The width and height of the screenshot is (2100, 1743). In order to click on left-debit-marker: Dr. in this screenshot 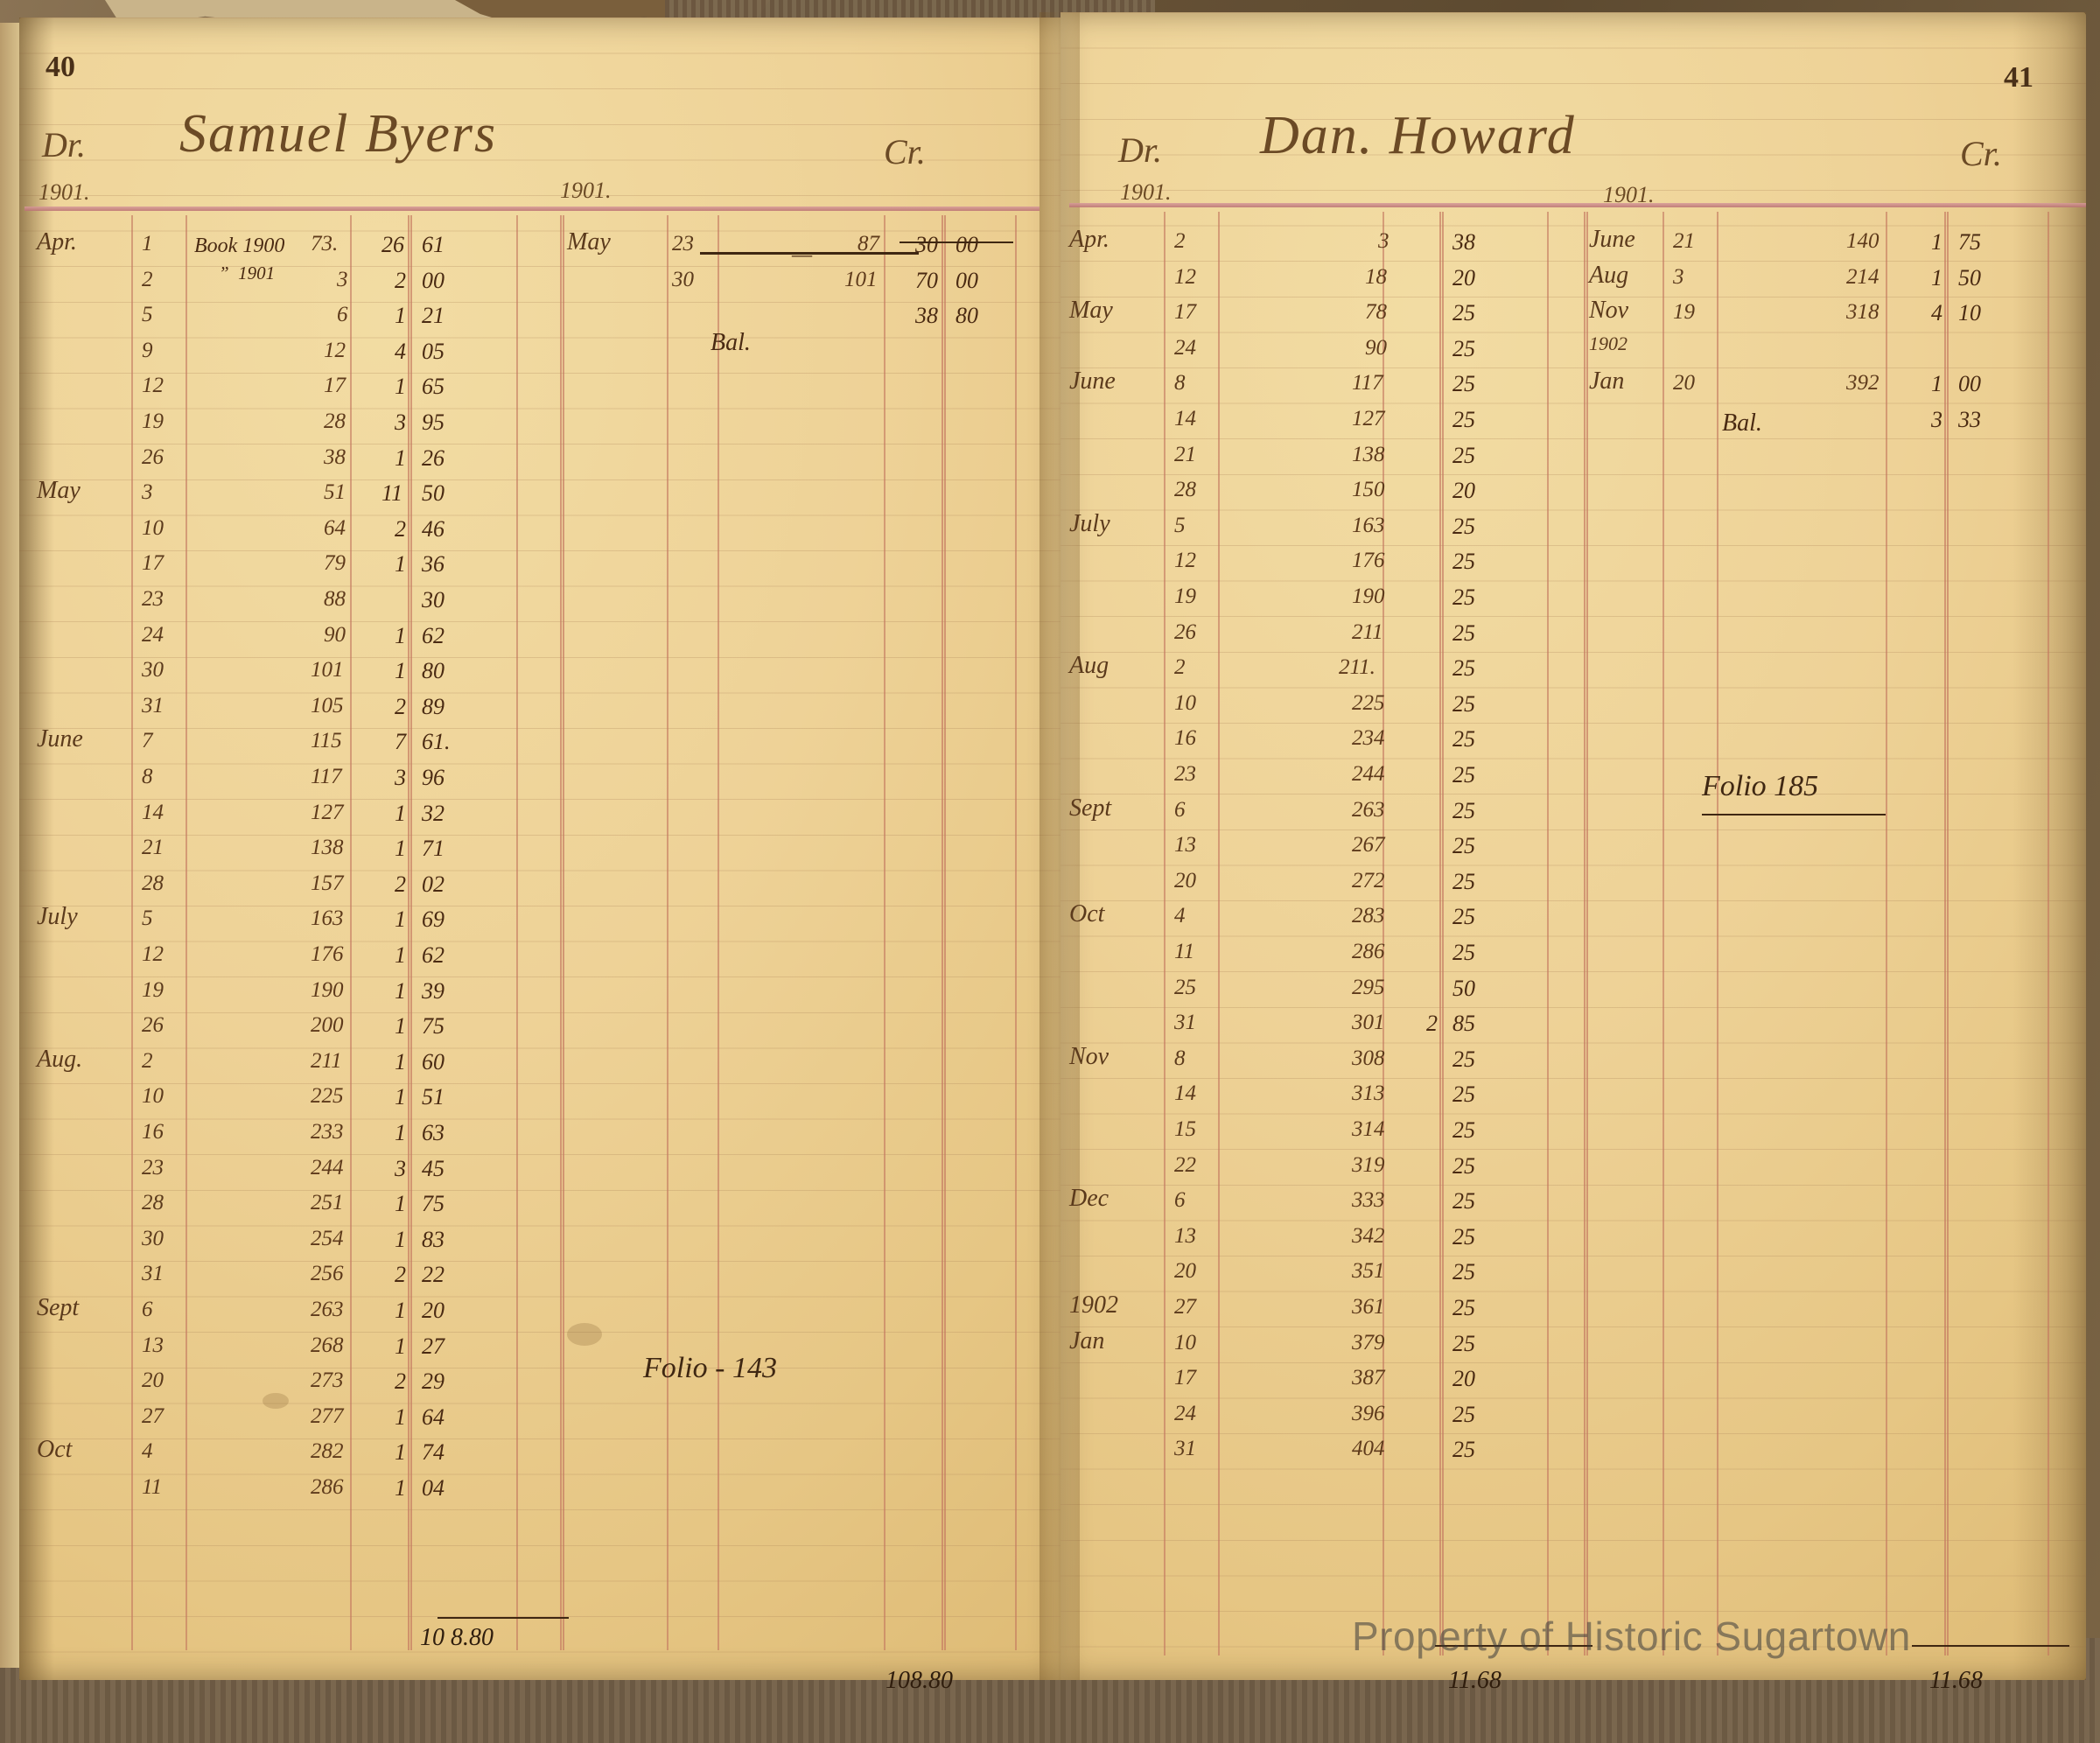, I will do `click(64, 144)`.